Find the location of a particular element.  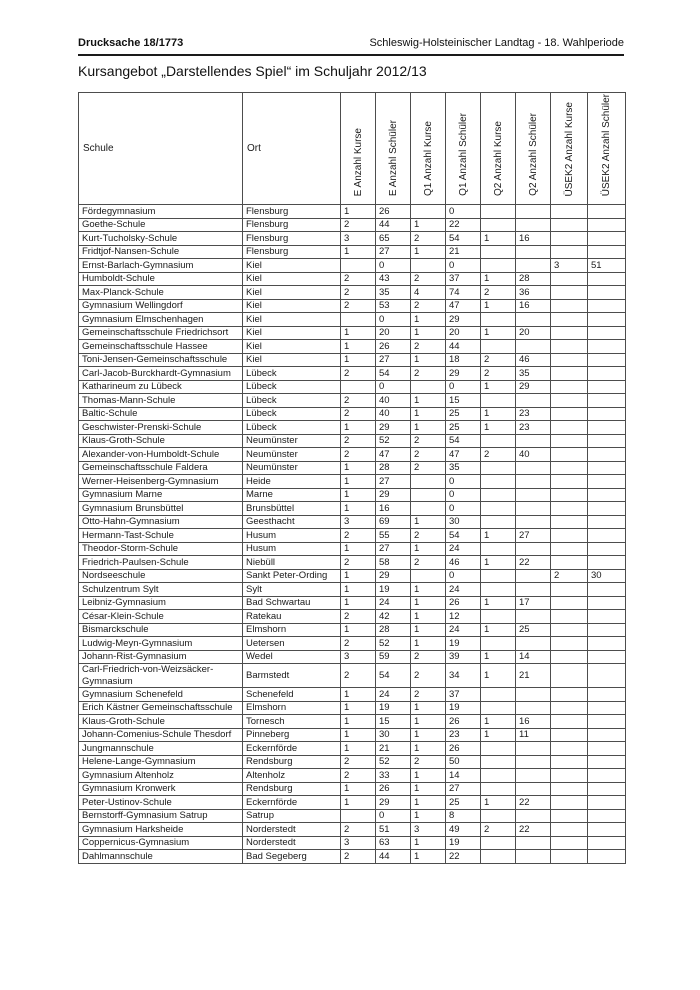

ort-cell: Tornesch is located at coordinates (291, 721).